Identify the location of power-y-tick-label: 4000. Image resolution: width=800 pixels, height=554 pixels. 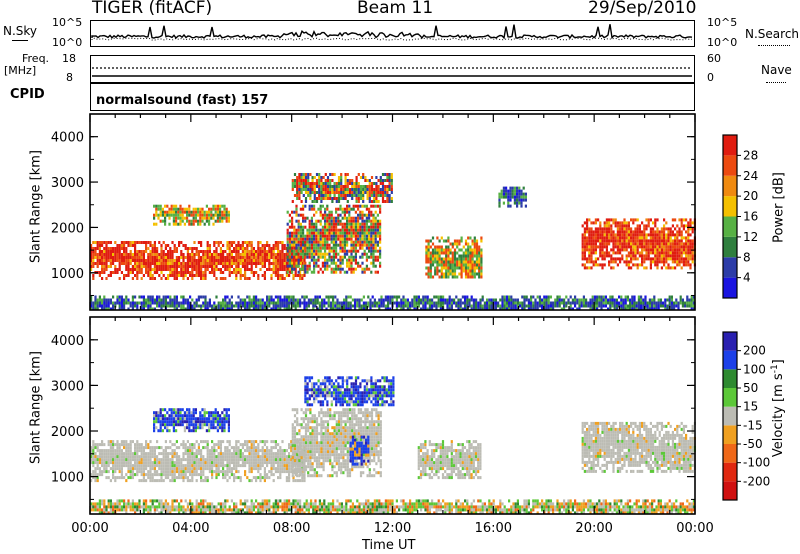
(67, 138).